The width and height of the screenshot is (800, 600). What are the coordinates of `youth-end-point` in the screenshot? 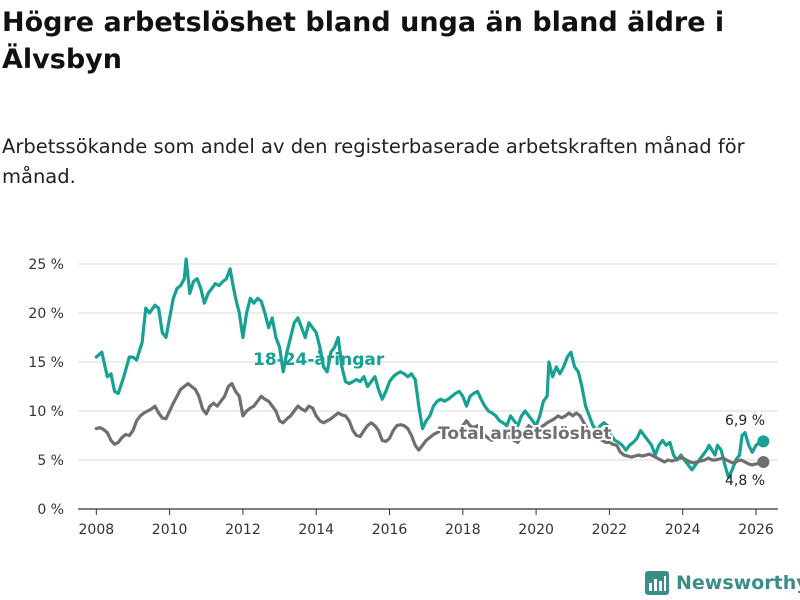 It's located at (763, 441).